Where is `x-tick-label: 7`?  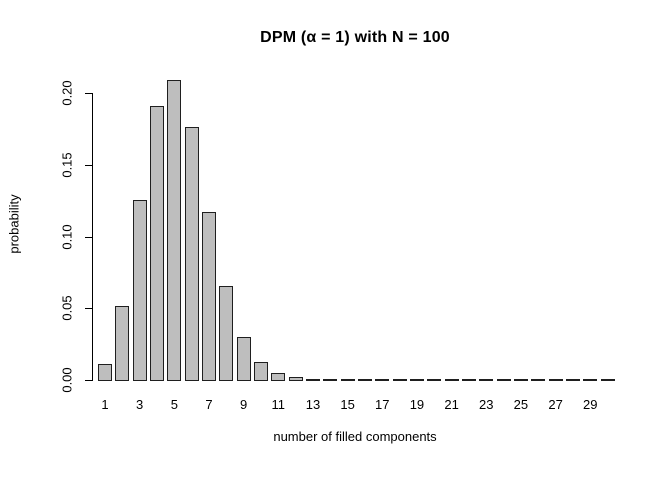 x-tick-label: 7 is located at coordinates (209, 404).